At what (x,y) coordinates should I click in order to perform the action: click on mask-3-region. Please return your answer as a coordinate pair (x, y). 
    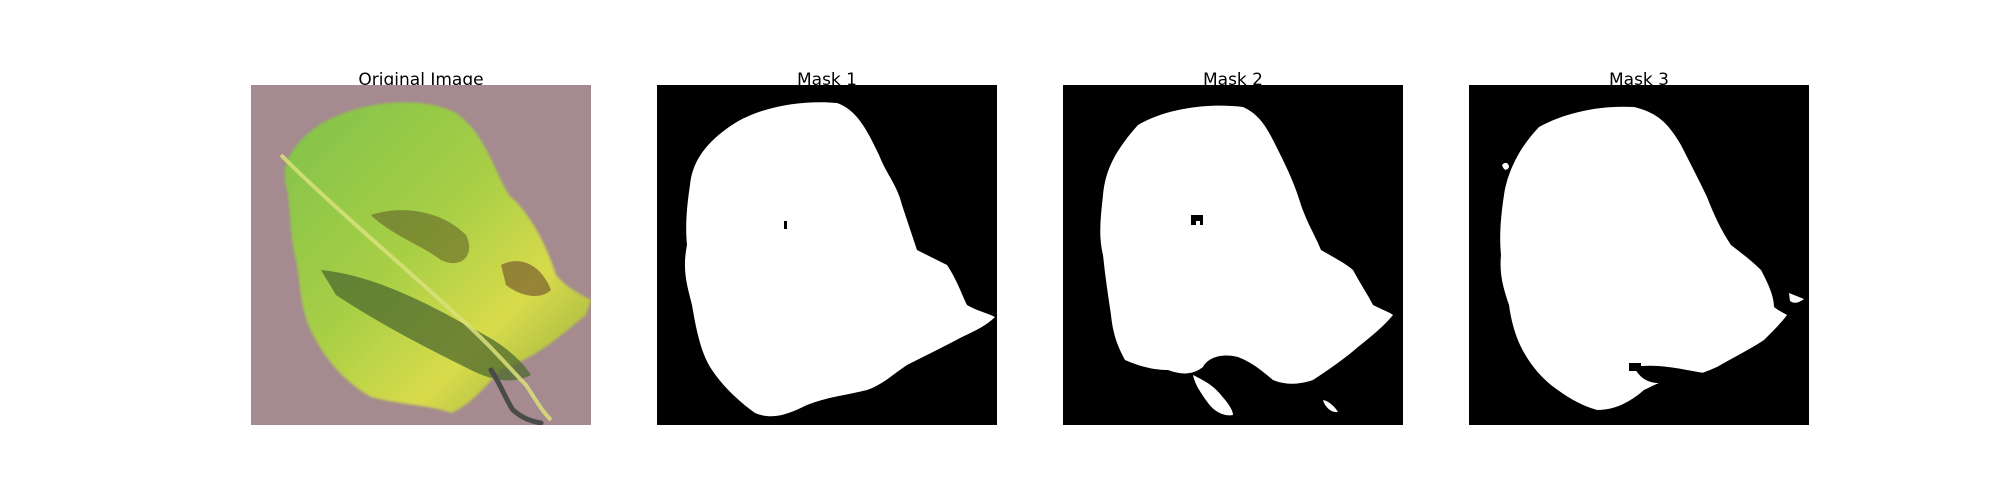
    Looking at the image, I should click on (1643, 258).